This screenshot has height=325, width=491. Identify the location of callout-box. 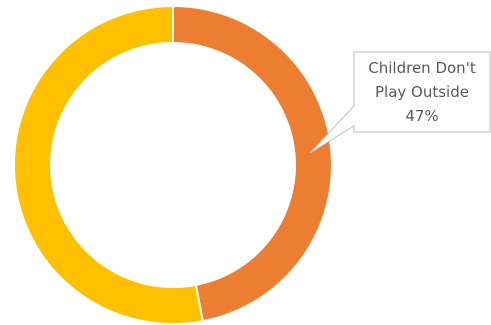
(400, 102).